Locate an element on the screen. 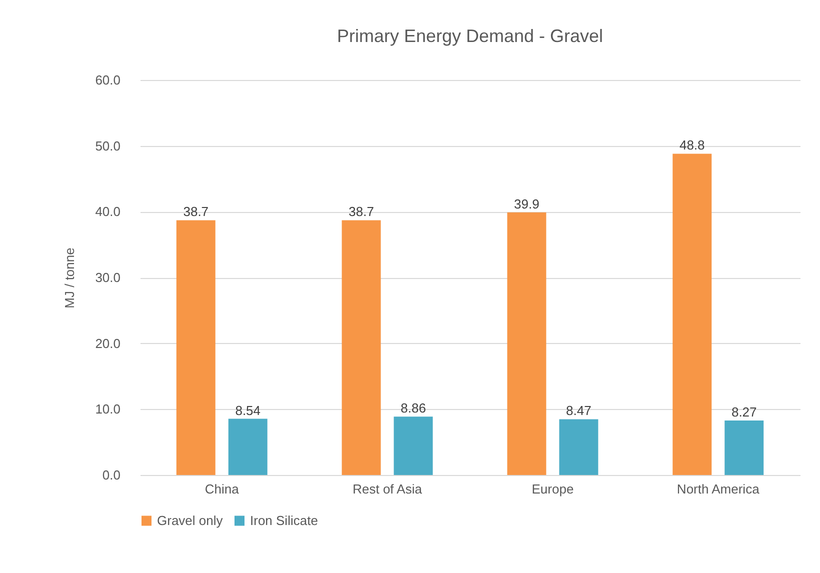  y-tick-label: 10.0 is located at coordinates (107, 409).